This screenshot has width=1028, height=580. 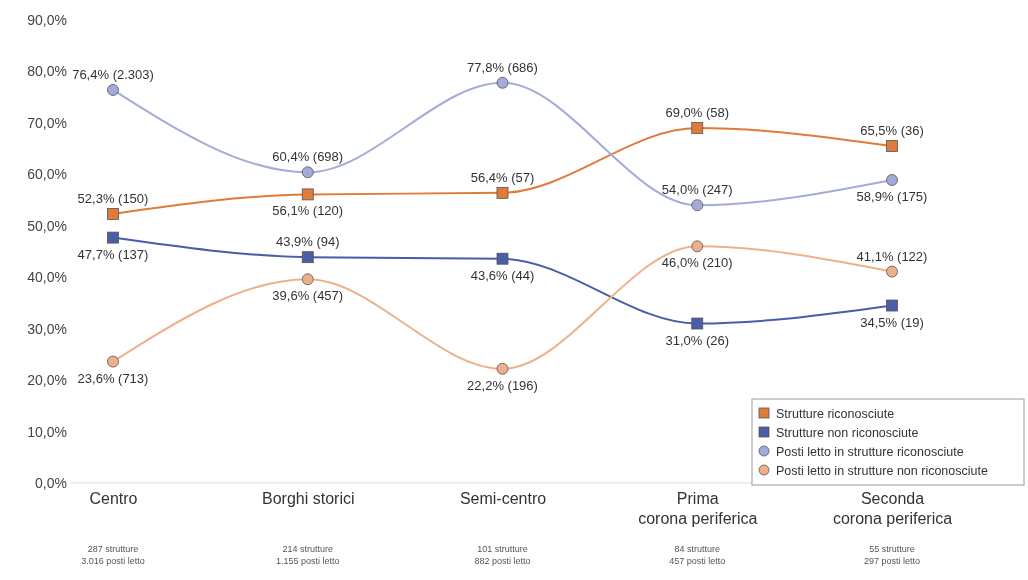 What do you see at coordinates (892, 196) in the screenshot?
I see `data-label: 58,9% (175)` at bounding box center [892, 196].